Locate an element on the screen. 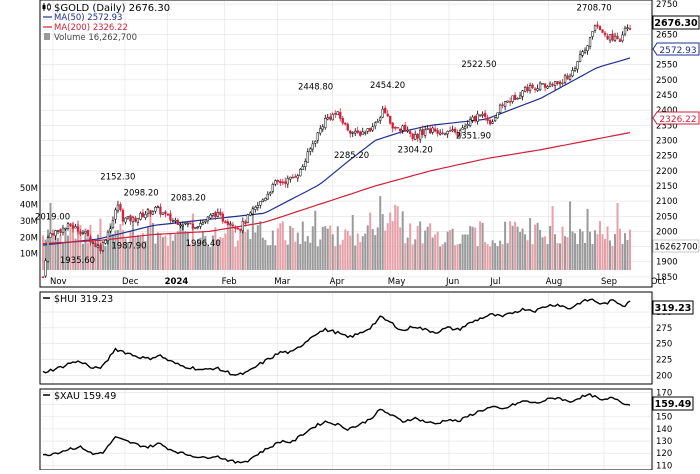 The width and height of the screenshot is (700, 474). svg-text: 319.23 is located at coordinates (673, 308).